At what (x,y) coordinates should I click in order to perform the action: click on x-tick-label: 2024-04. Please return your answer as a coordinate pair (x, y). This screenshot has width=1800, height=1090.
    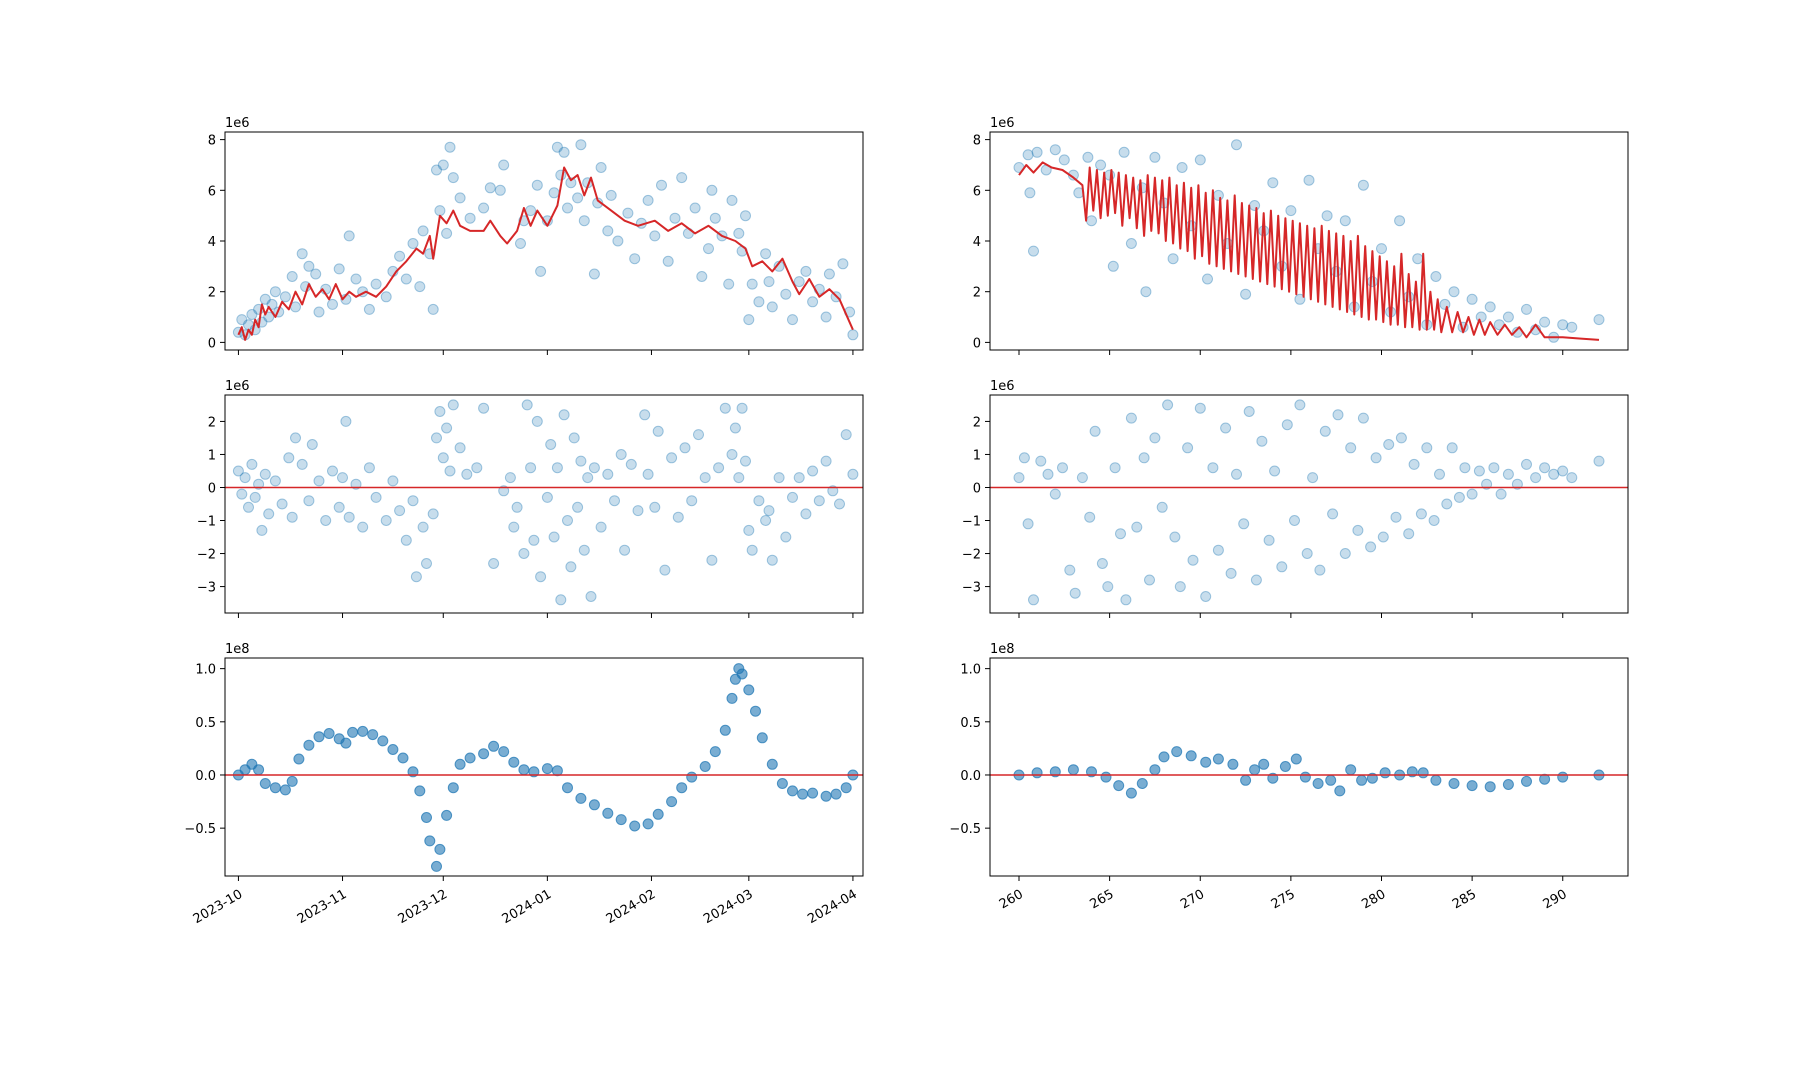
    Looking at the image, I should click on (832, 907).